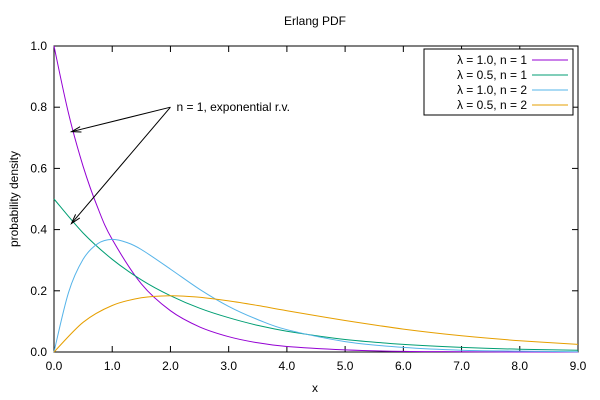 The height and width of the screenshot is (400, 600). What do you see at coordinates (315, 388) in the screenshot?
I see `x-axis-label: x` at bounding box center [315, 388].